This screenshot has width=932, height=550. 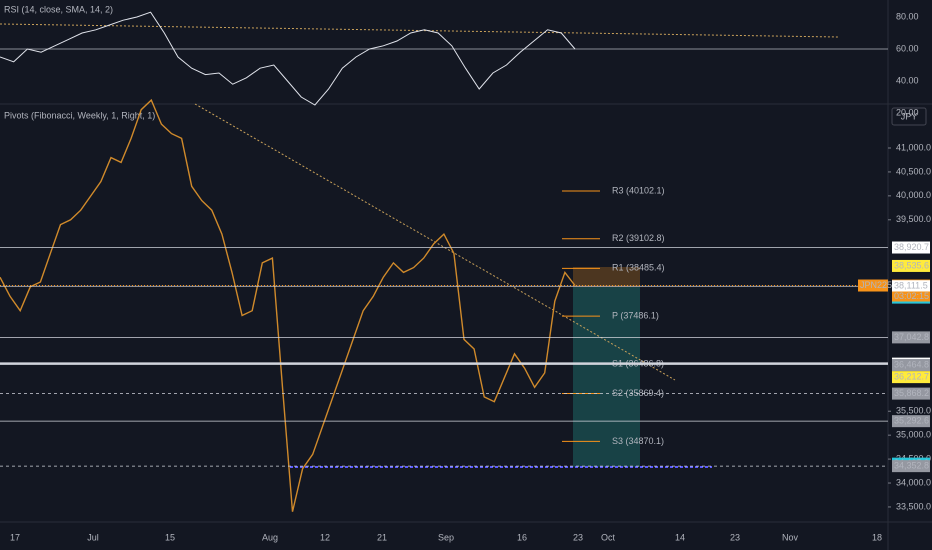 What do you see at coordinates (876, 285) in the screenshot?
I see `symbol: JPN225` at bounding box center [876, 285].